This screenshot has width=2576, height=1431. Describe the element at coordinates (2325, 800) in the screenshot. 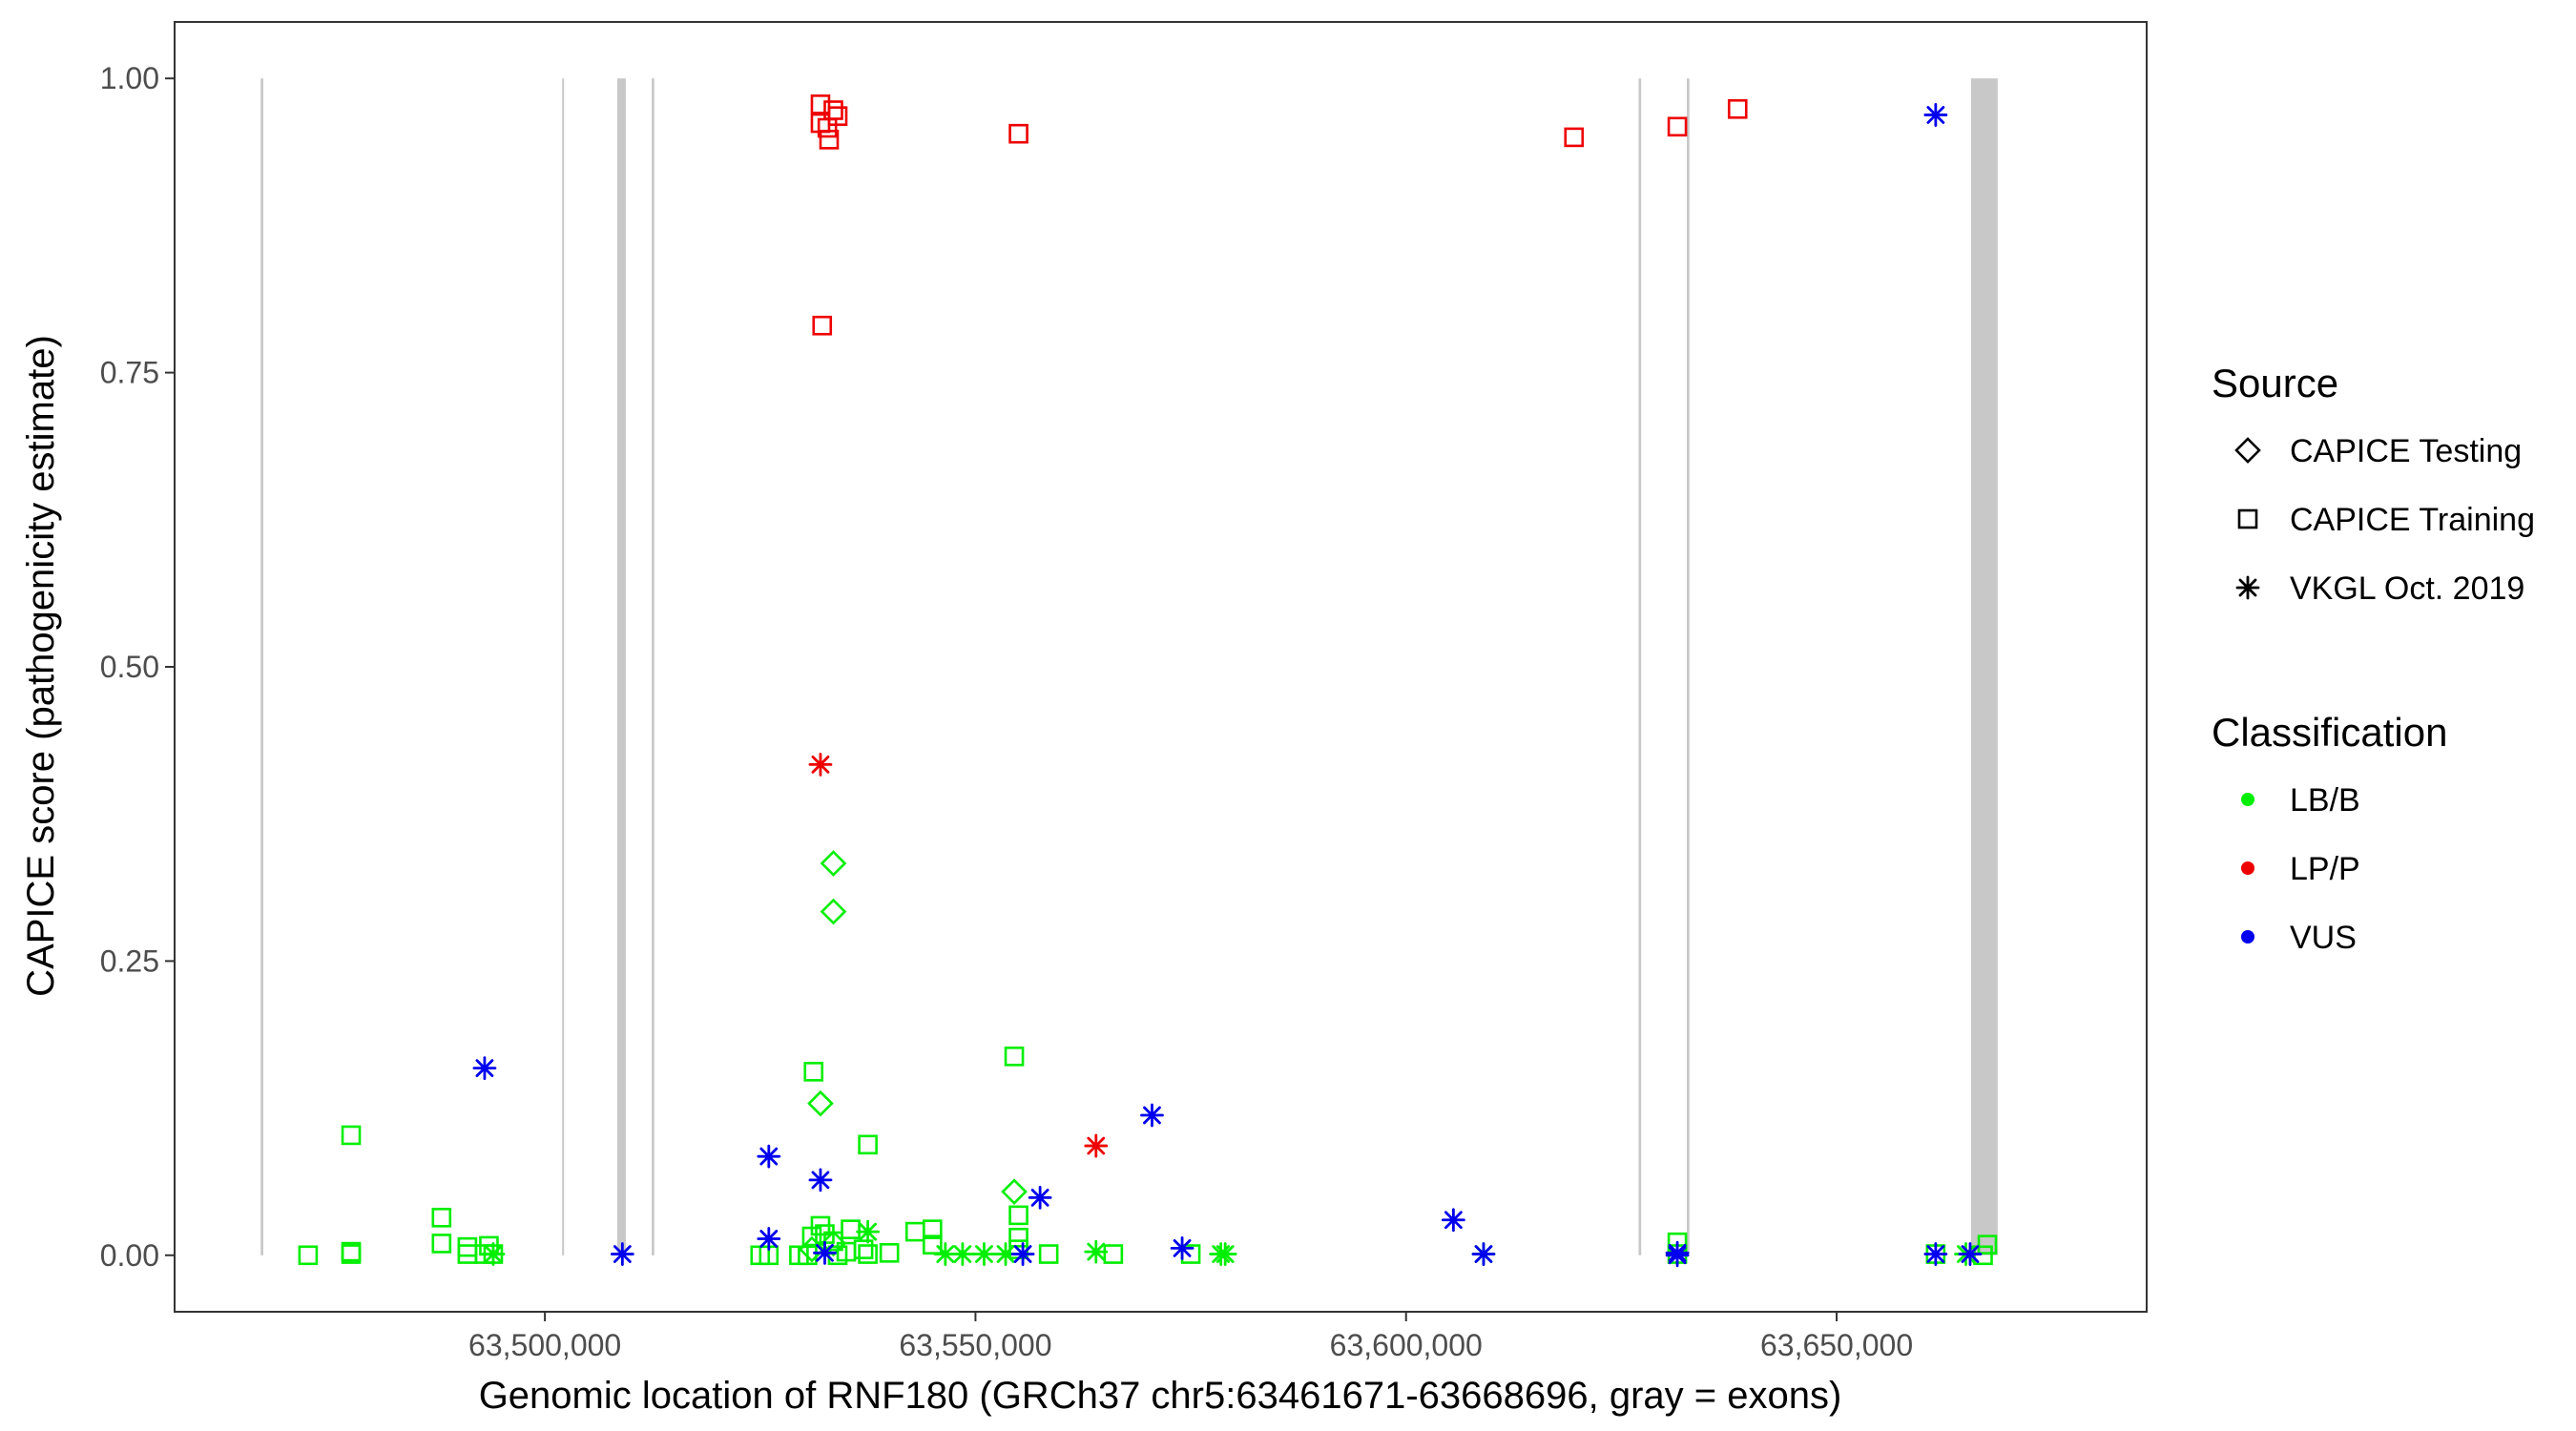

I see `legend-label: LB/B` at that location.